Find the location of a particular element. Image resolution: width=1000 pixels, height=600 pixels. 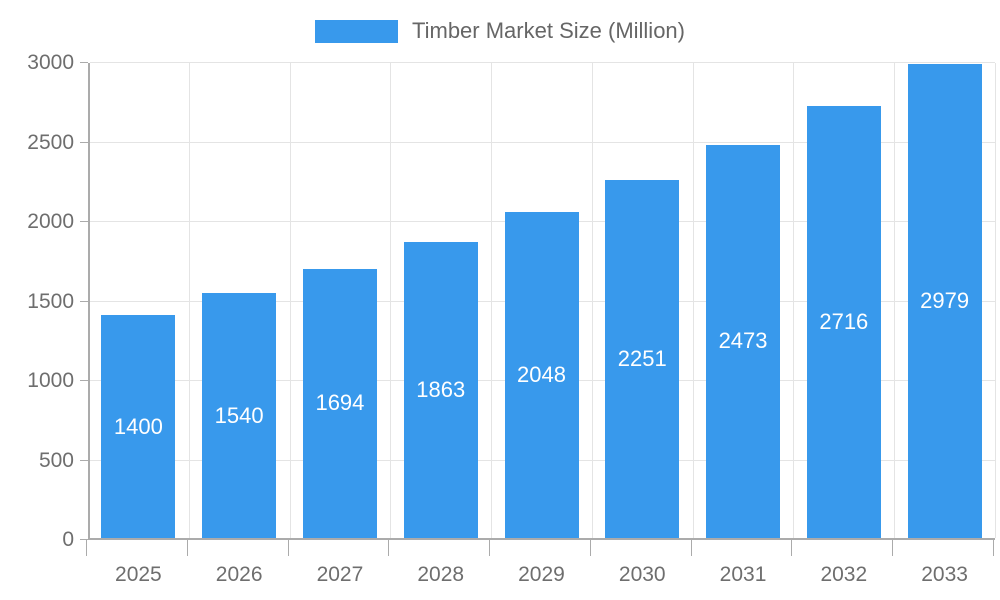

x-axis-tick-label: 2028 is located at coordinates (441, 574).